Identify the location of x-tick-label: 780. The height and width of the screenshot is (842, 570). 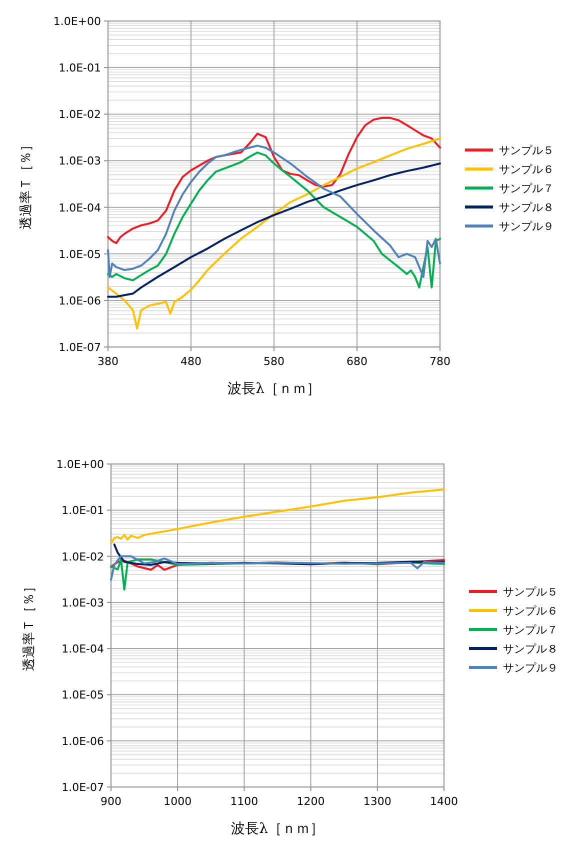
(440, 361).